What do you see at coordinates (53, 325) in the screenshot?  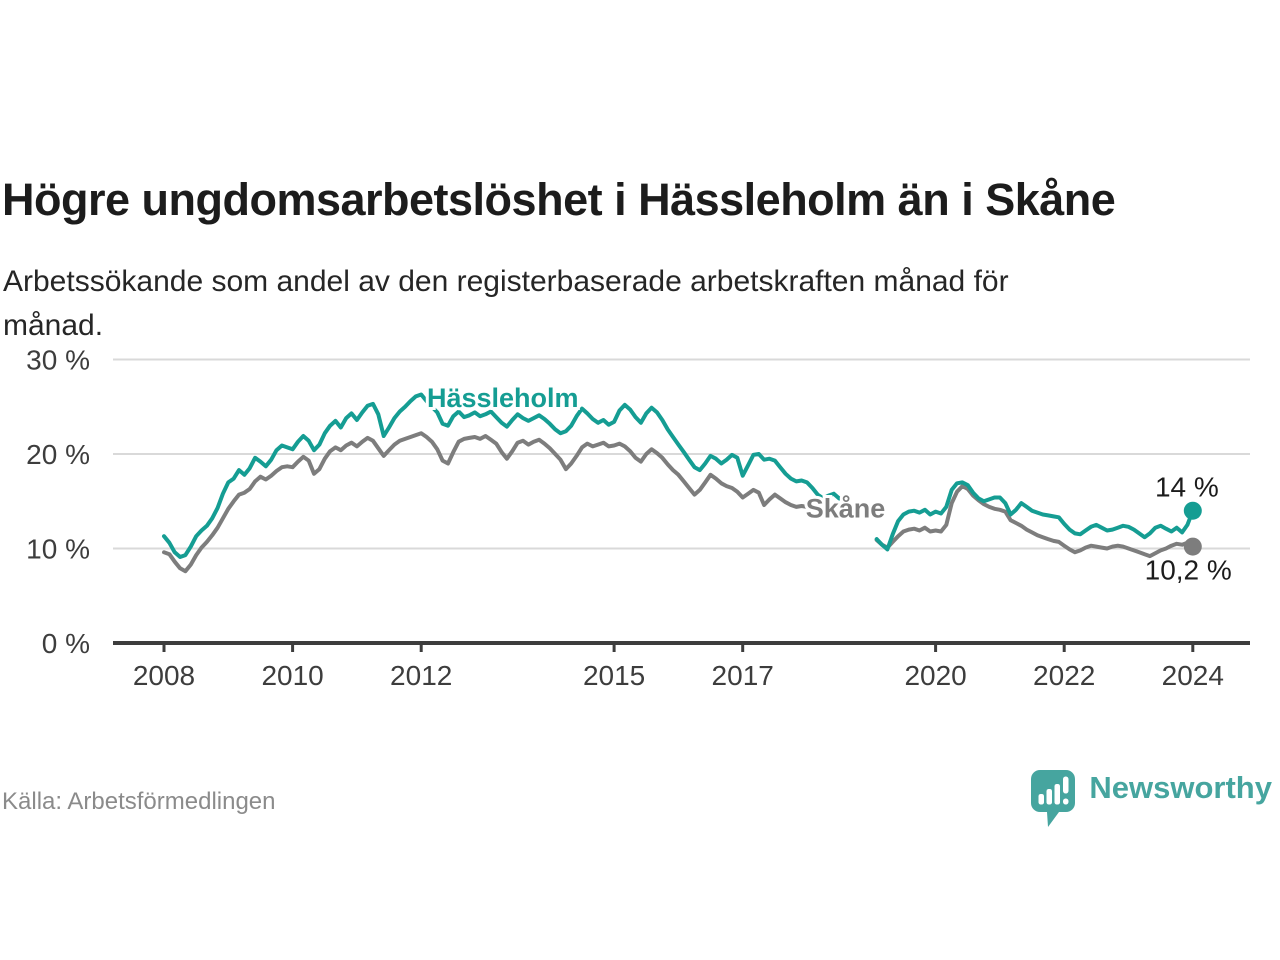 I see `chart-subtitle-line2: månad.` at bounding box center [53, 325].